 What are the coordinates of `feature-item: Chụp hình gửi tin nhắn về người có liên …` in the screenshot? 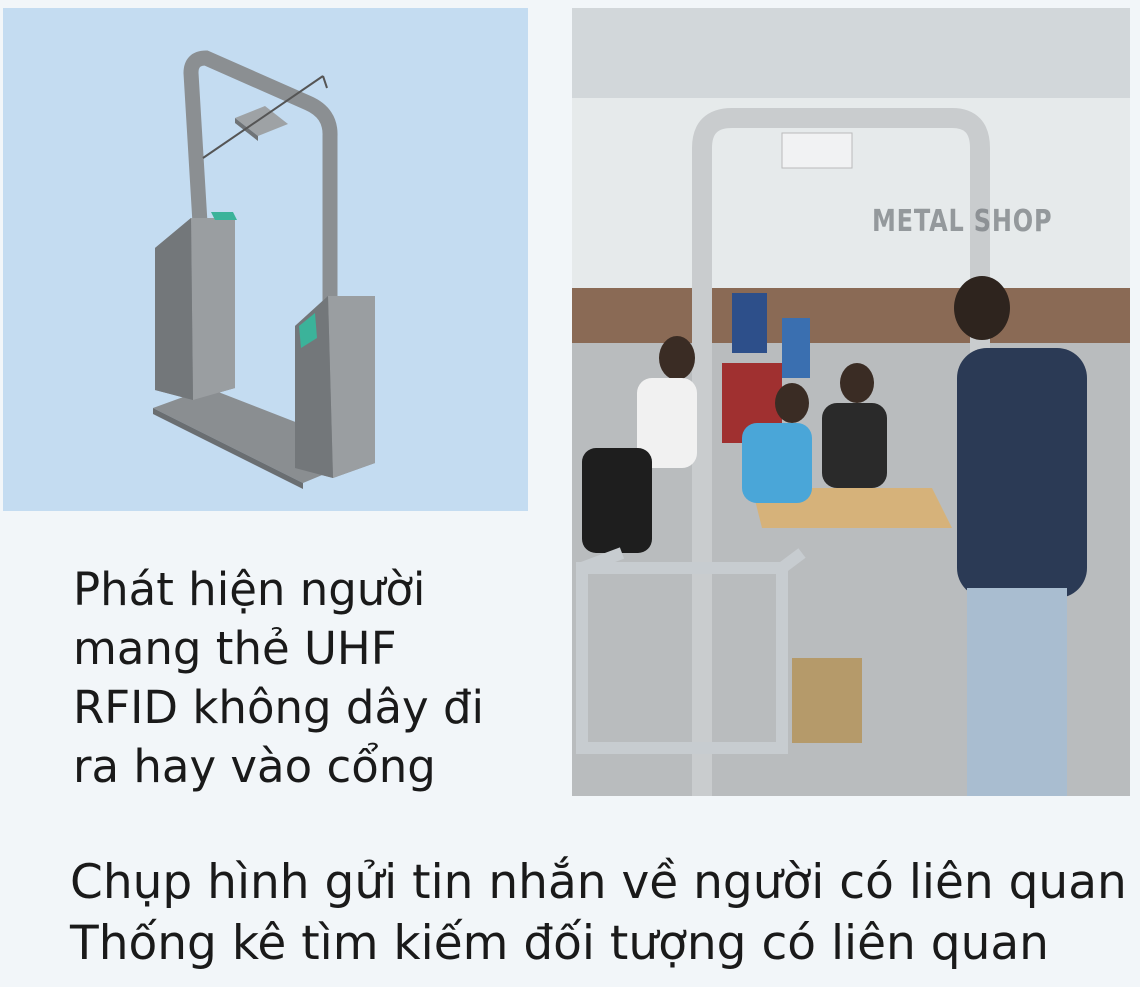 It's located at (598, 882).